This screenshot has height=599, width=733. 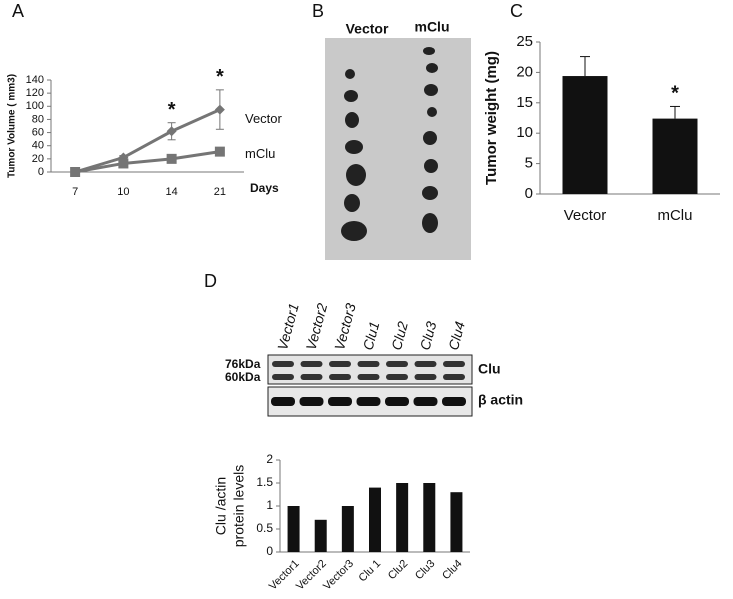 What do you see at coordinates (210, 281) in the screenshot?
I see `panel-label: D` at bounding box center [210, 281].